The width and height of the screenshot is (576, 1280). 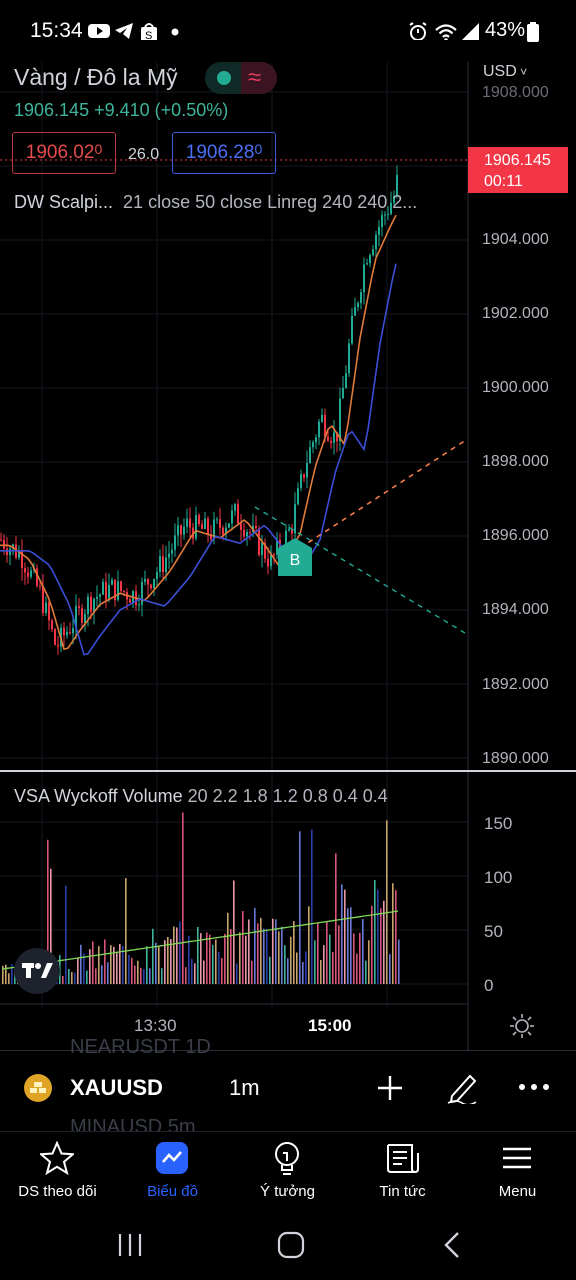 I want to click on tradingview-logo, so click(x=37, y=971).